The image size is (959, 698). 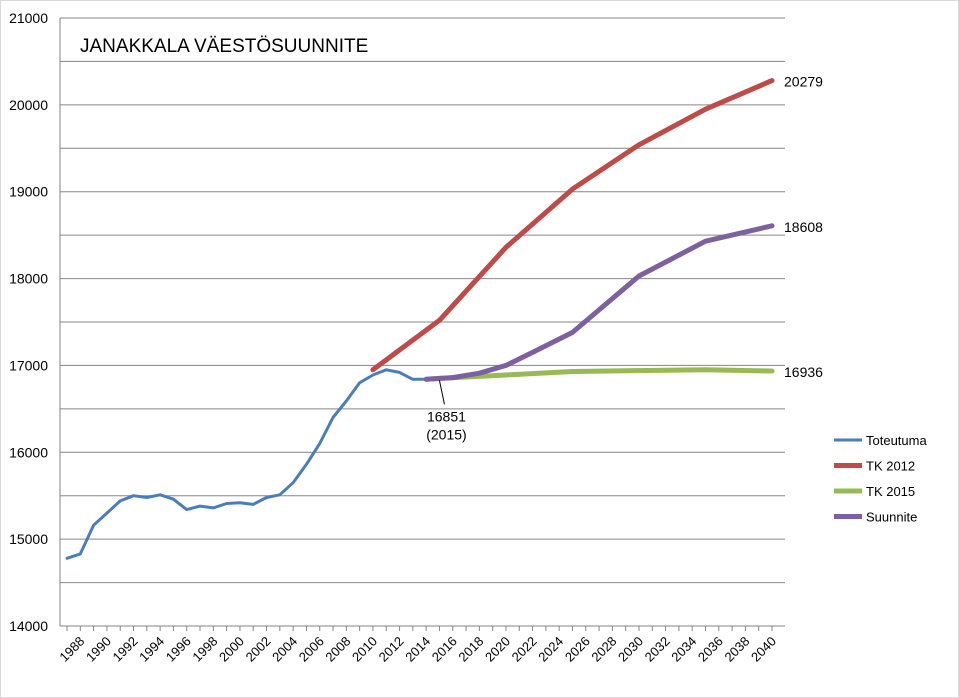 What do you see at coordinates (204, 649) in the screenshot?
I see `x-tick-label: 1998` at bounding box center [204, 649].